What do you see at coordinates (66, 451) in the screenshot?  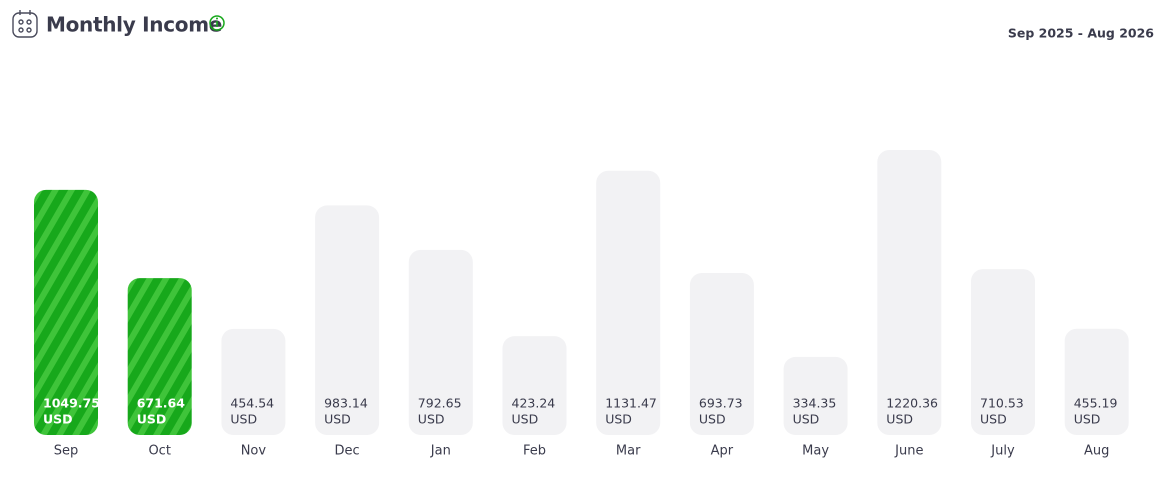 I see `x-tick-label: Sep` at bounding box center [66, 451].